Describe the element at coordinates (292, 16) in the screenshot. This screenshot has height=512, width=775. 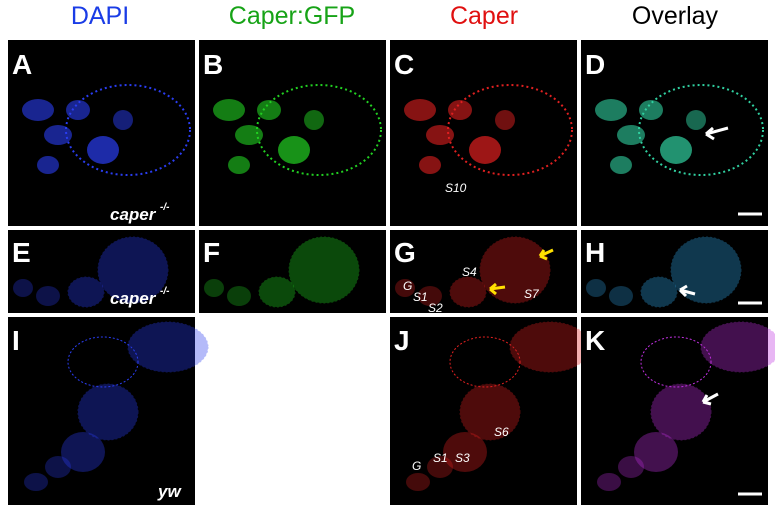
I see `column-header: Caper:GFP` at that location.